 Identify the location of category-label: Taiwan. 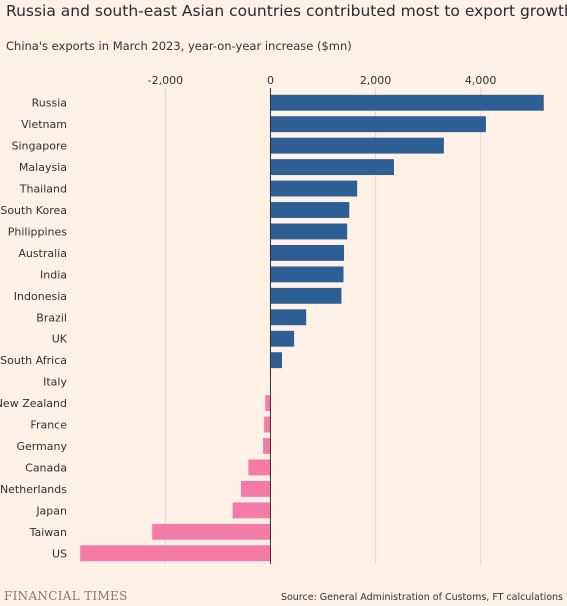
(48, 532).